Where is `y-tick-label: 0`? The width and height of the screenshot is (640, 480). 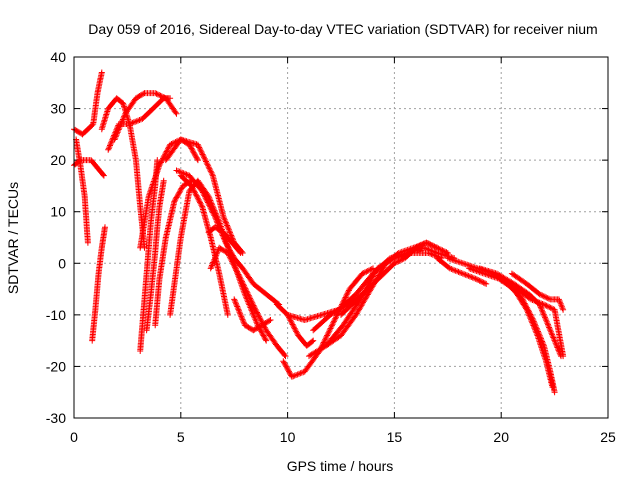
y-tick-label: 0 is located at coordinates (62, 263).